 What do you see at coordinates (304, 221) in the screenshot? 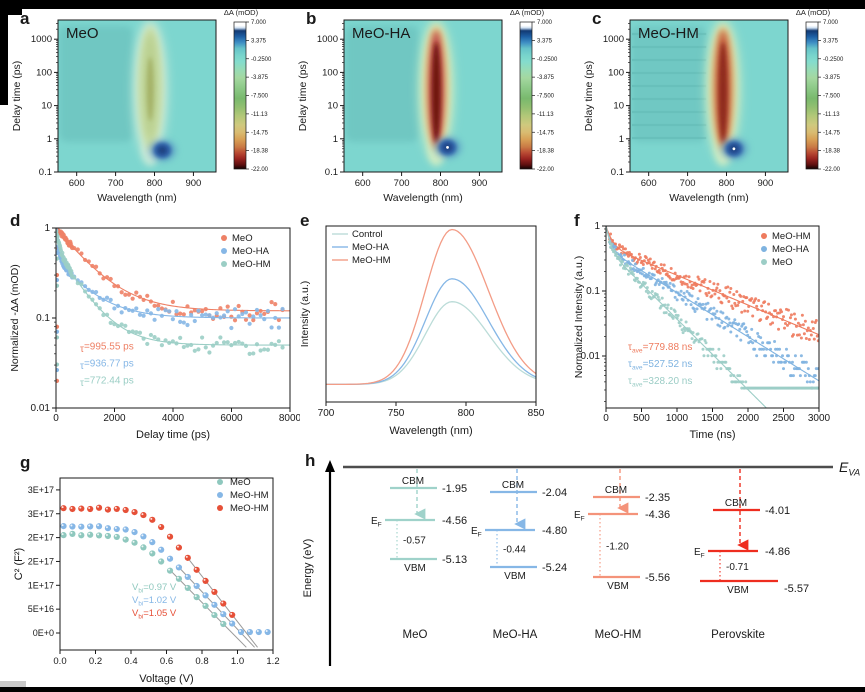
I see `svg-text: e` at bounding box center [304, 221].